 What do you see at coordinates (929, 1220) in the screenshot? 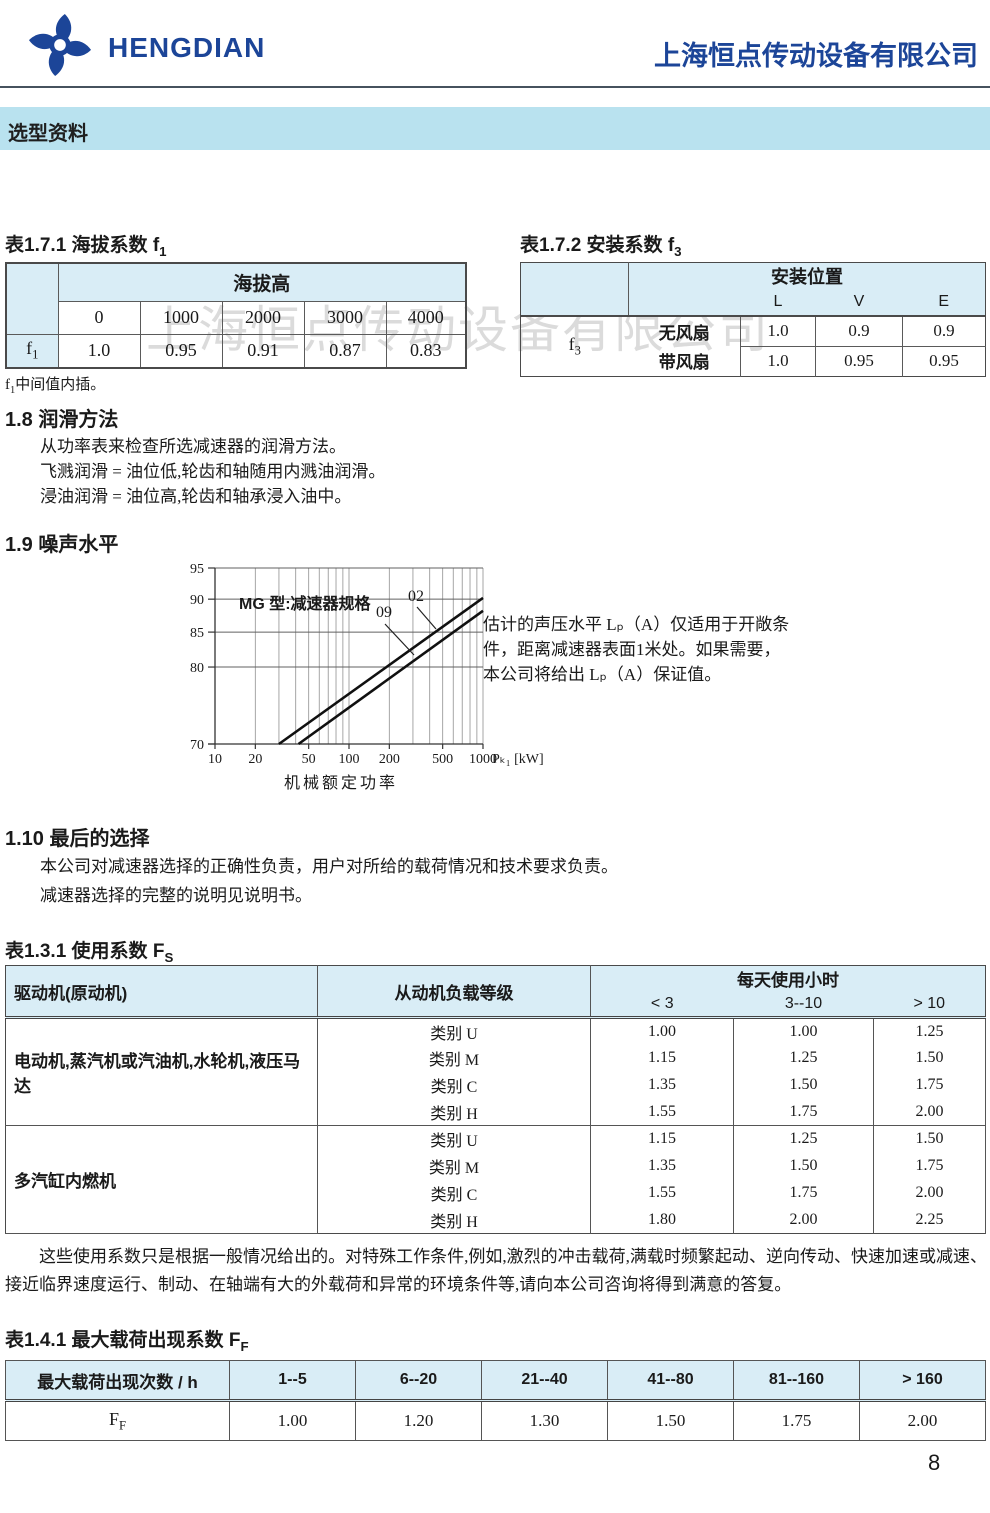
I see `fs-value-cell: 2.25` at bounding box center [929, 1220].